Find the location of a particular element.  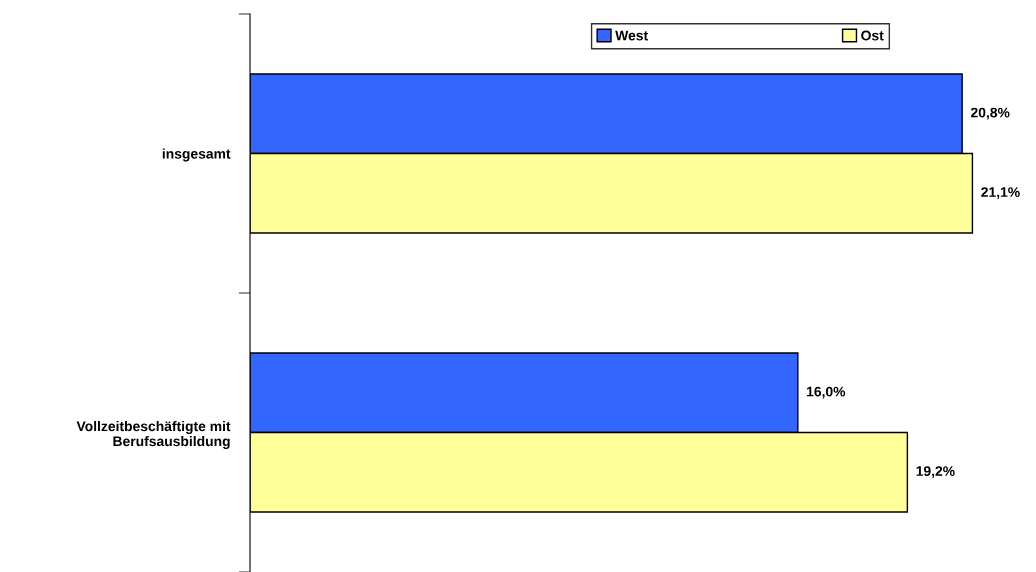

y-tick-label: Vollzeitbeschäftigte mit Berufsausbildung is located at coordinates (153, 434).